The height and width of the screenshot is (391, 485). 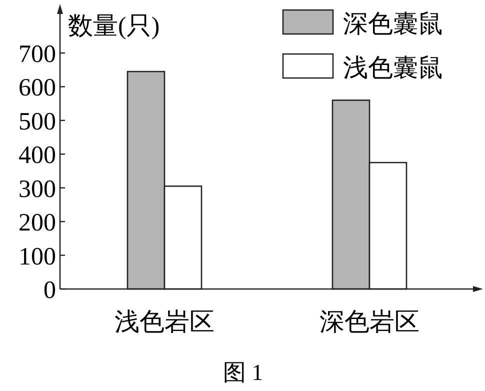 I want to click on y-tick-label: 700, so click(x=37, y=54).